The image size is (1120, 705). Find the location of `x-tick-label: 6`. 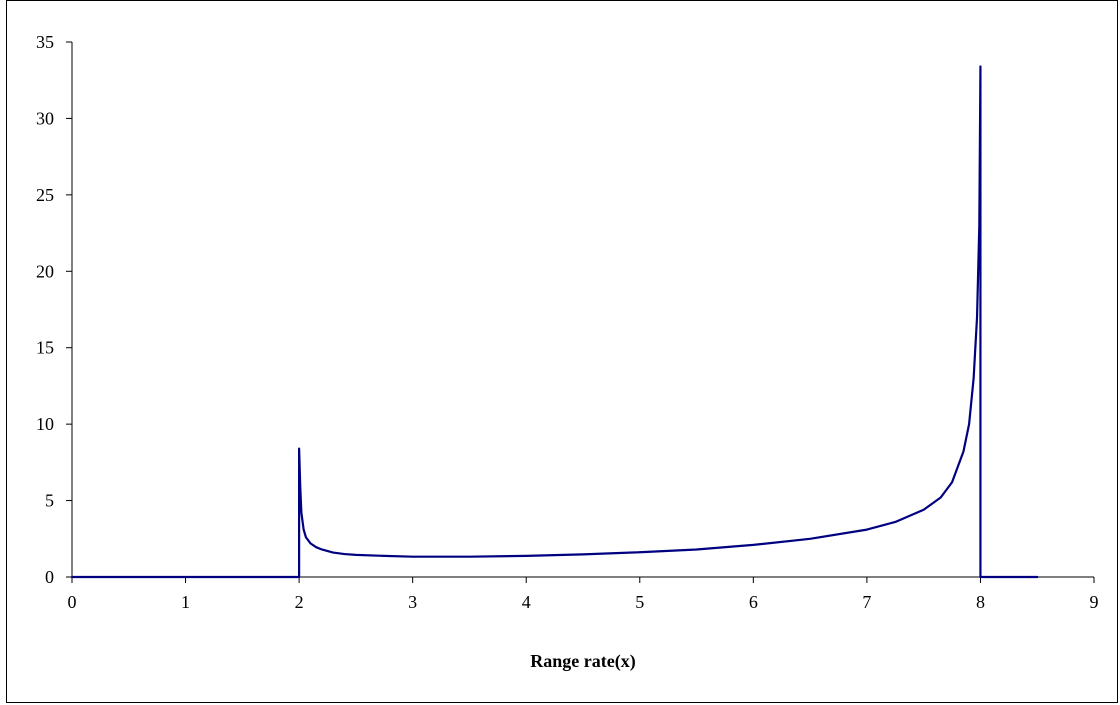

x-tick-label: 6 is located at coordinates (753, 602).